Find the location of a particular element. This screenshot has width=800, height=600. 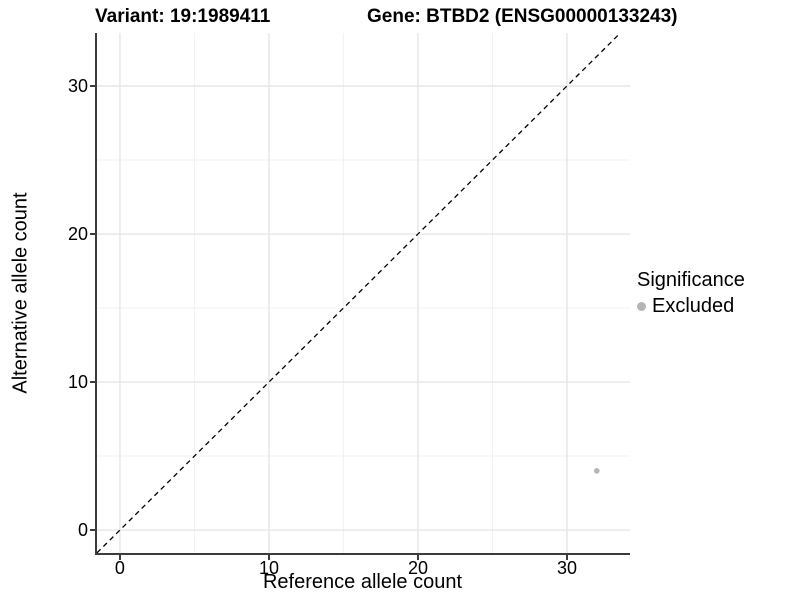

x-axis-tick-label: 10 is located at coordinates (268, 568).